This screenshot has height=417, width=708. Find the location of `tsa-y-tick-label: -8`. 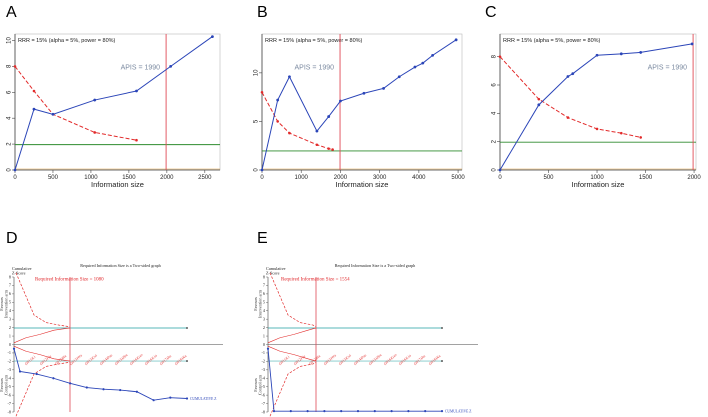

tsa-y-tick-label: -8 is located at coordinates (264, 411).